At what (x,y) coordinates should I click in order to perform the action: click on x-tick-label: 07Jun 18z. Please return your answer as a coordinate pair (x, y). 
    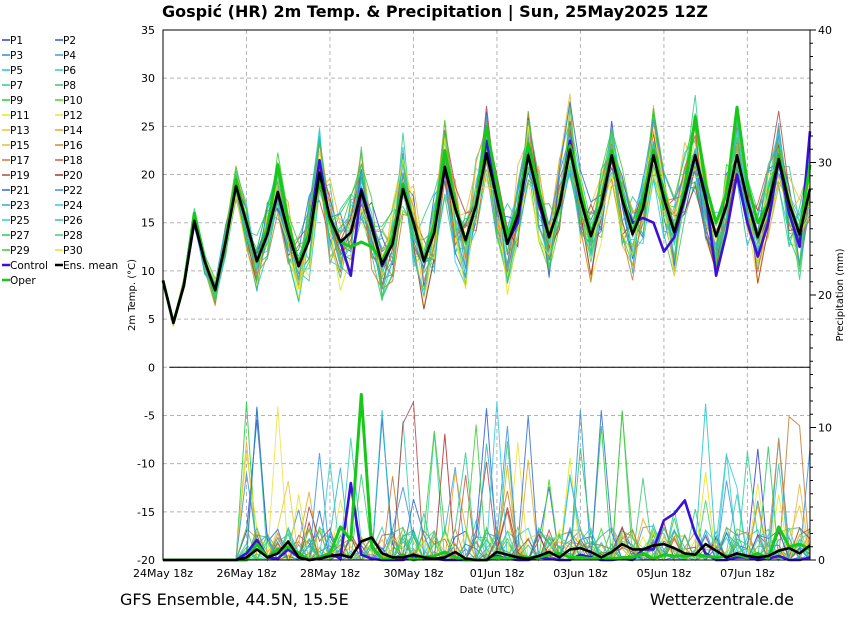
    Looking at the image, I should click on (747, 573).